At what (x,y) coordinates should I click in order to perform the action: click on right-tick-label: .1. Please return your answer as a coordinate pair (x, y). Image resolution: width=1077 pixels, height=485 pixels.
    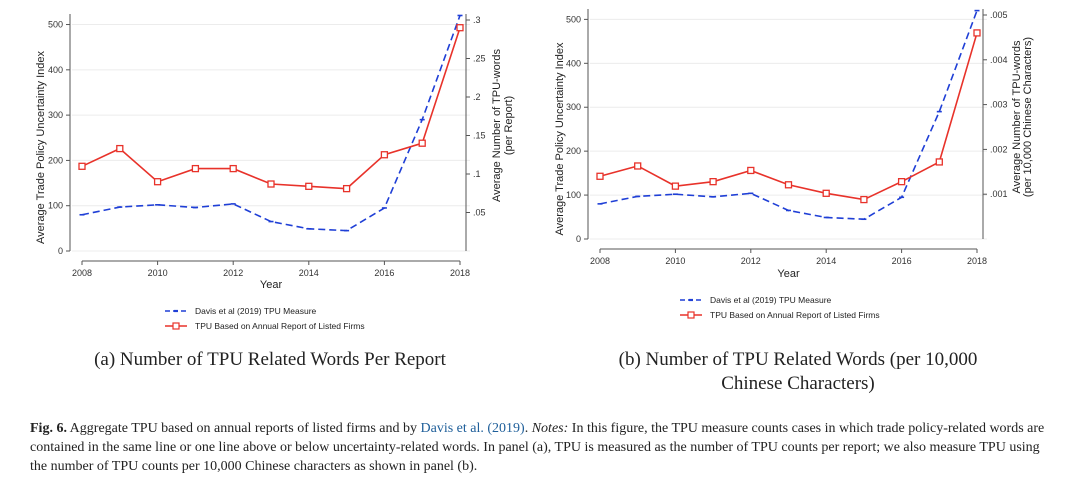
    Looking at the image, I should click on (477, 174).